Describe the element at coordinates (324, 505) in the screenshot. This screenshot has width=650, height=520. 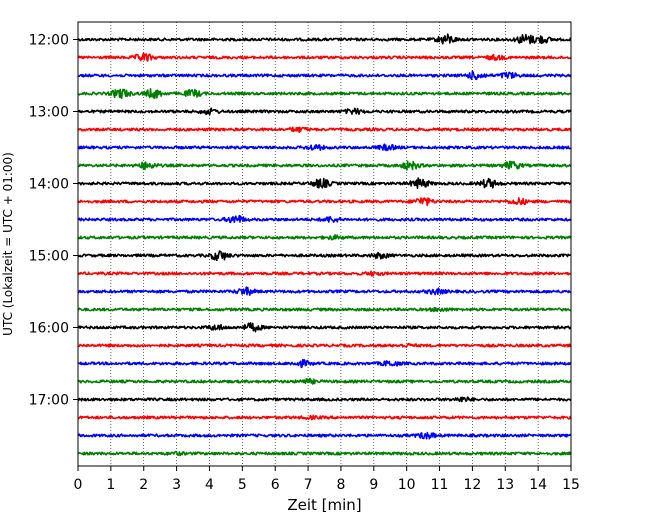
I see `x-axis-label: Zeit [min]` at that location.